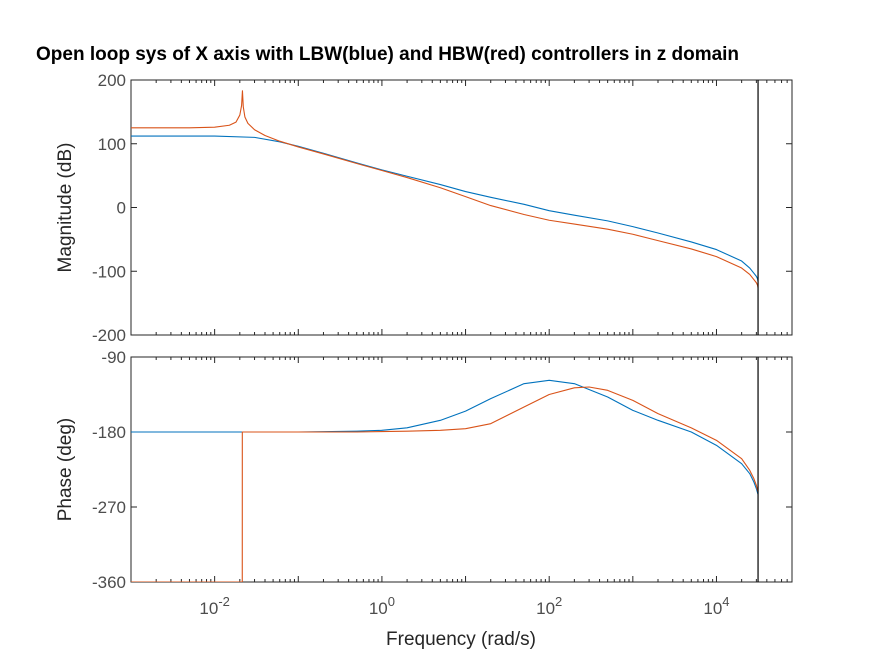  Describe the element at coordinates (113, 357) in the screenshot. I see `ytick-label: -90` at that location.